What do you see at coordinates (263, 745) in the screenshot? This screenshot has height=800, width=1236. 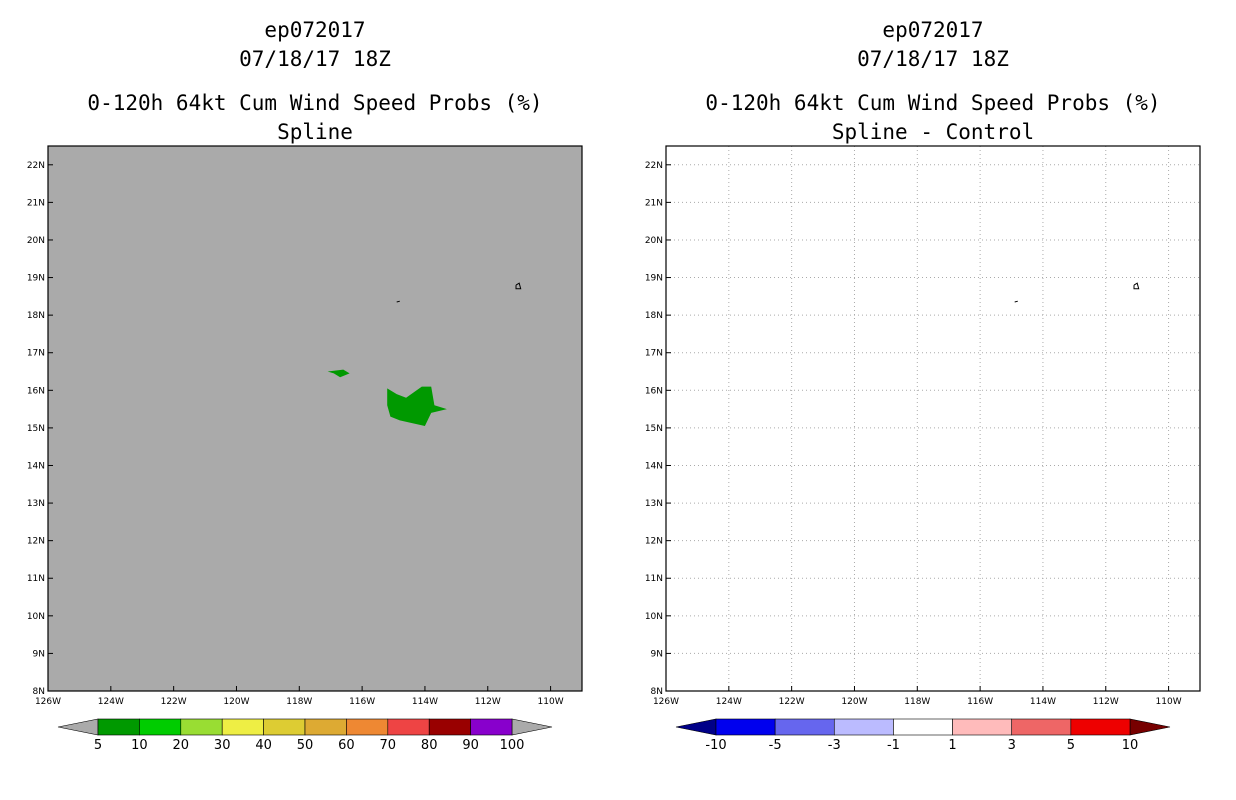 I see `colorbar-label: 40` at bounding box center [263, 745].